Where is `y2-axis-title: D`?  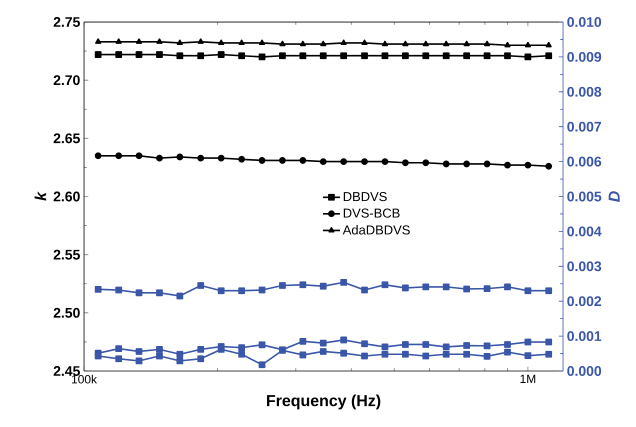
y2-axis-title: D is located at coordinates (614, 196).